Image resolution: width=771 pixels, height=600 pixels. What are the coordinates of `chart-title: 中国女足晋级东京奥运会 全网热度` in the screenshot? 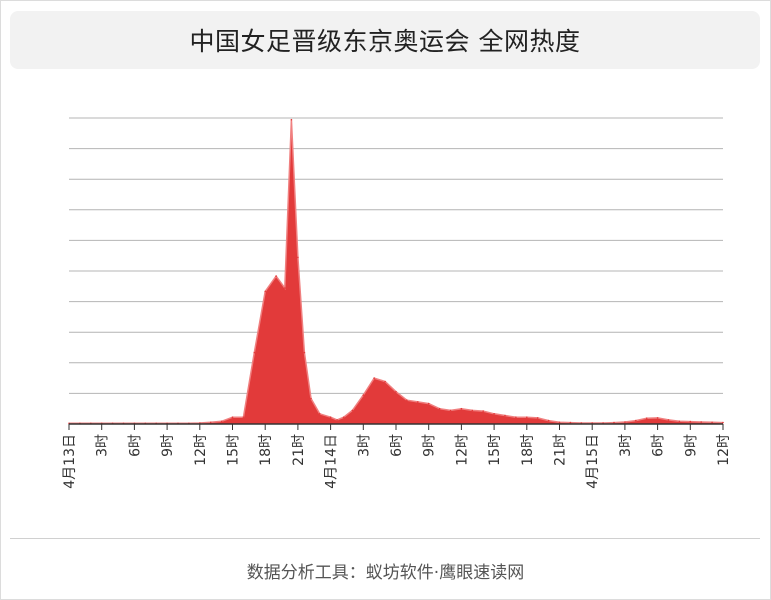 It's located at (385, 41).